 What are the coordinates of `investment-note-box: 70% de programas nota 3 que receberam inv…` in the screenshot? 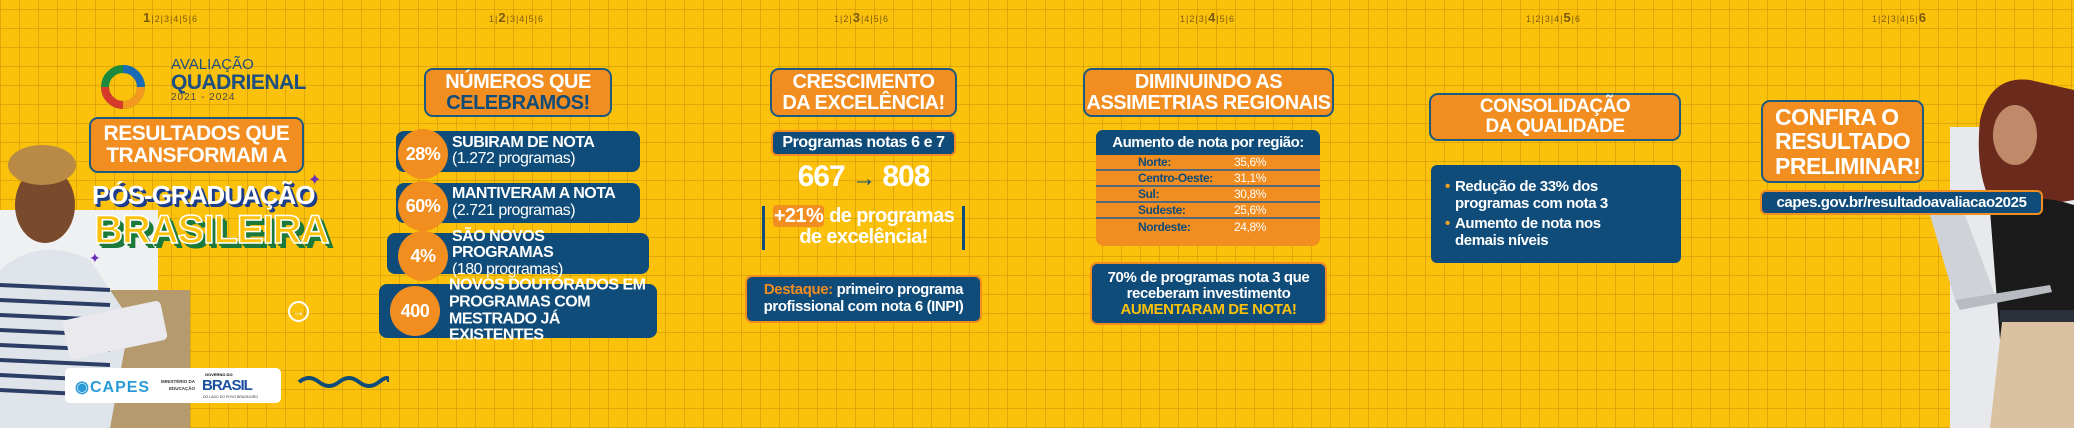 It's located at (1208, 293).